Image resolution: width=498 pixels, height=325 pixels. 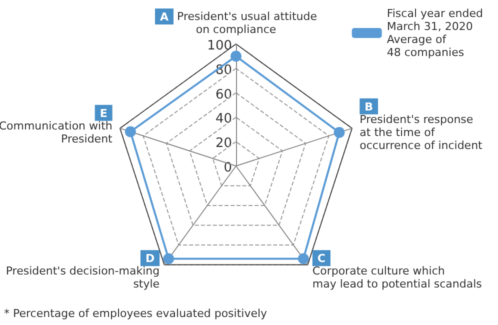 I want to click on y-tick-label: 60, so click(x=223, y=94).